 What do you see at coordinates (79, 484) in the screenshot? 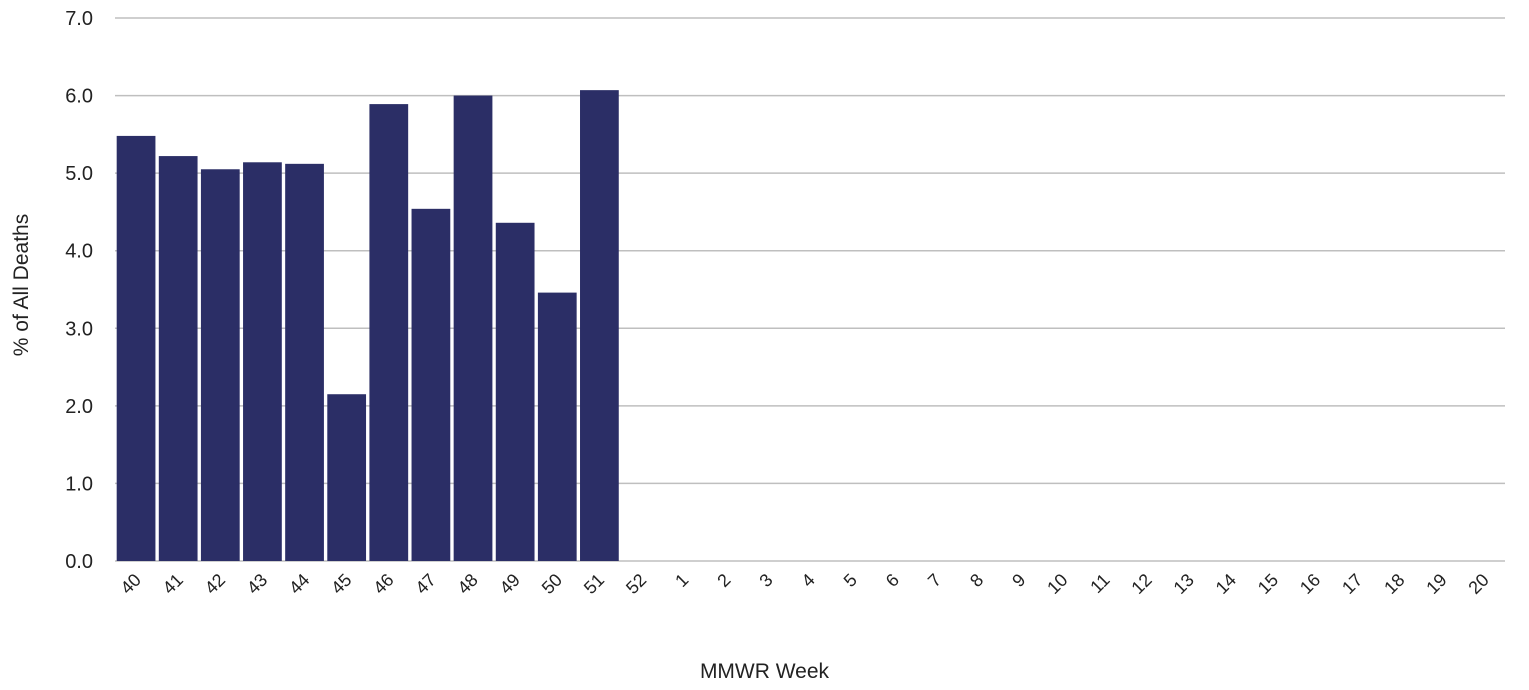
I see `y-tick-label: 1.0` at bounding box center [79, 484].